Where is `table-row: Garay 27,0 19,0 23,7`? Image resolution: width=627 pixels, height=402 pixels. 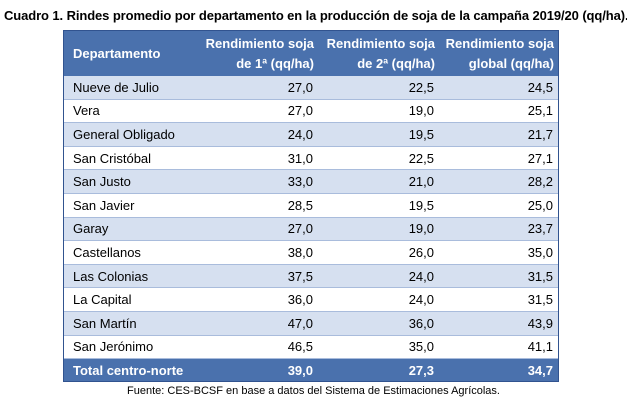 table-row: Garay 27,0 19,0 23,7 is located at coordinates (311, 229).